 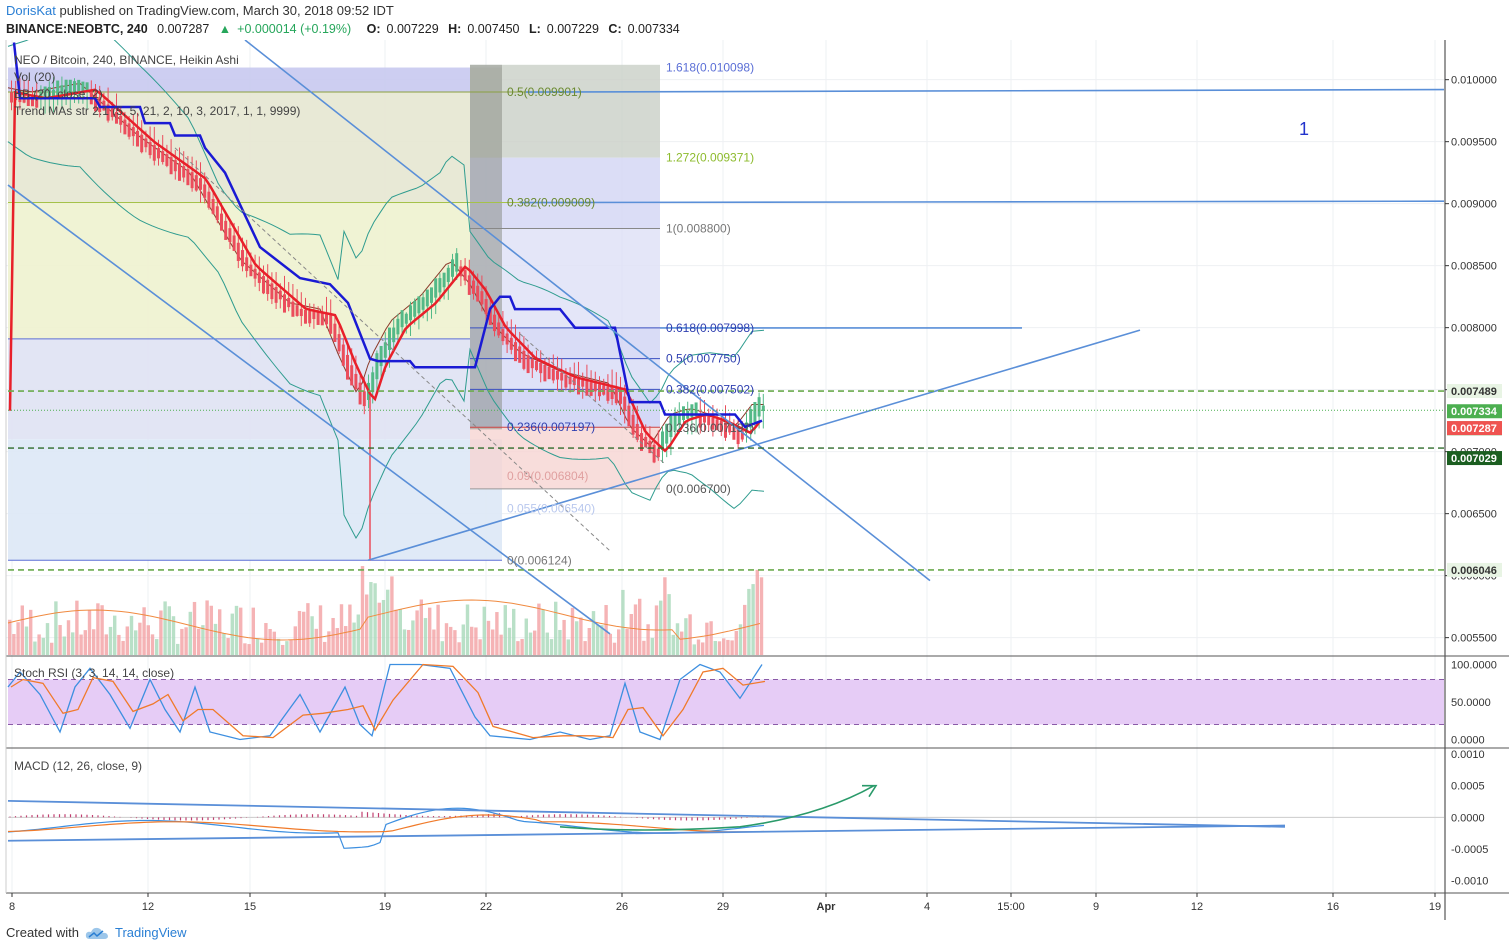 I want to click on price-tag-text: 0.007334, so click(x=1474, y=412).